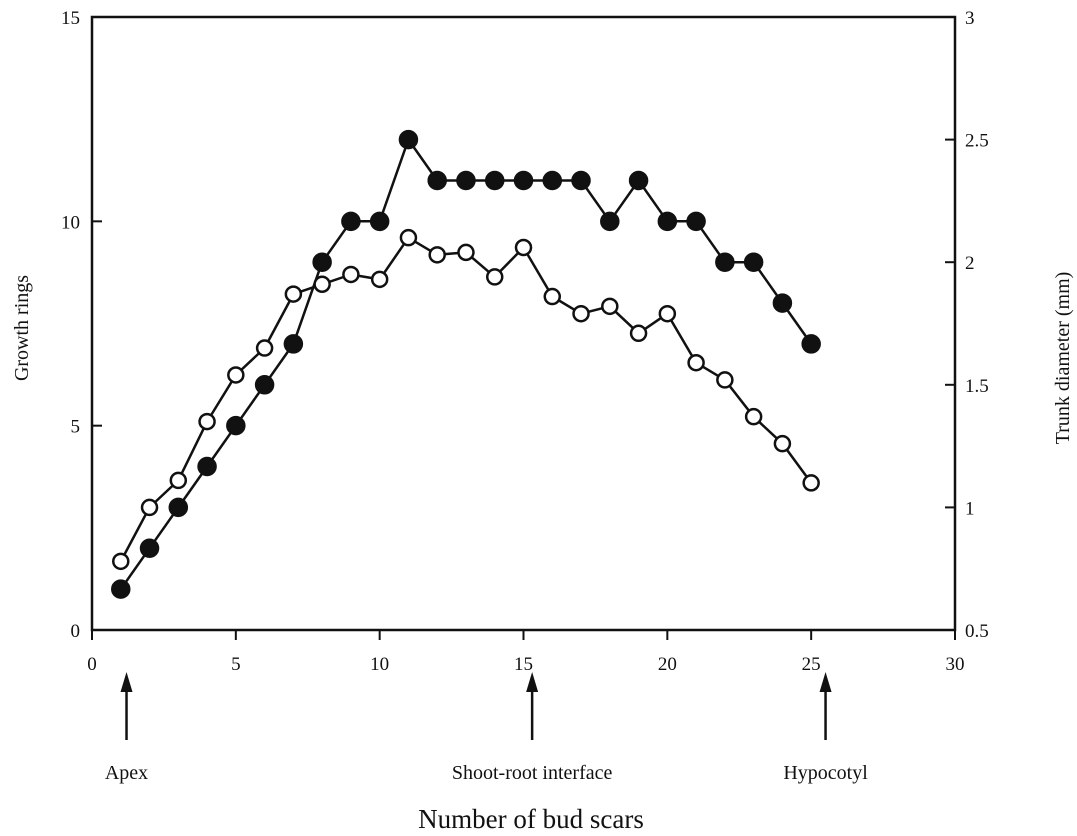 This screenshot has width=1077, height=836. I want to click on y2-tick-label: 2, so click(970, 263).